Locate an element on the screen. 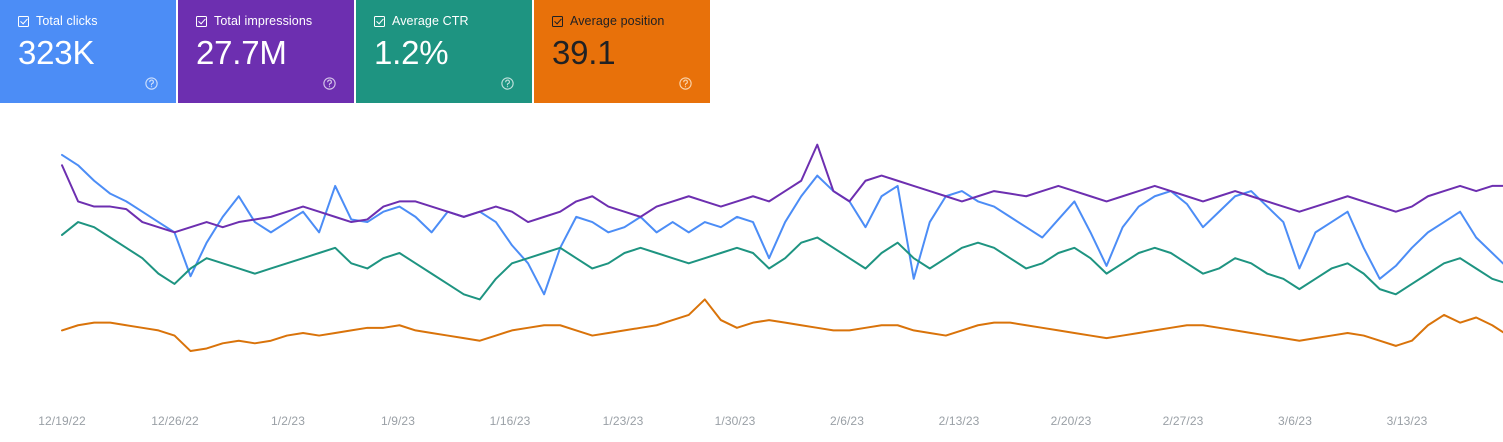 This screenshot has width=1503, height=442. average-position-label: Average position is located at coordinates (617, 21).